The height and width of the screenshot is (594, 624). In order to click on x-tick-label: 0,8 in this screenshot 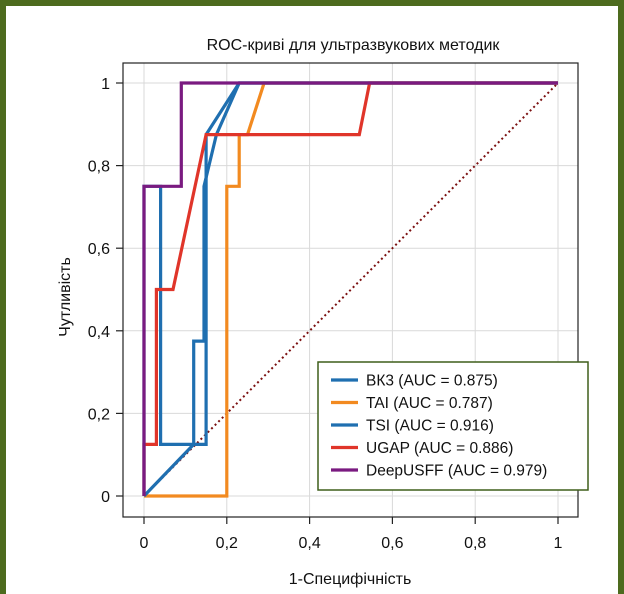, I will do `click(475, 543)`.